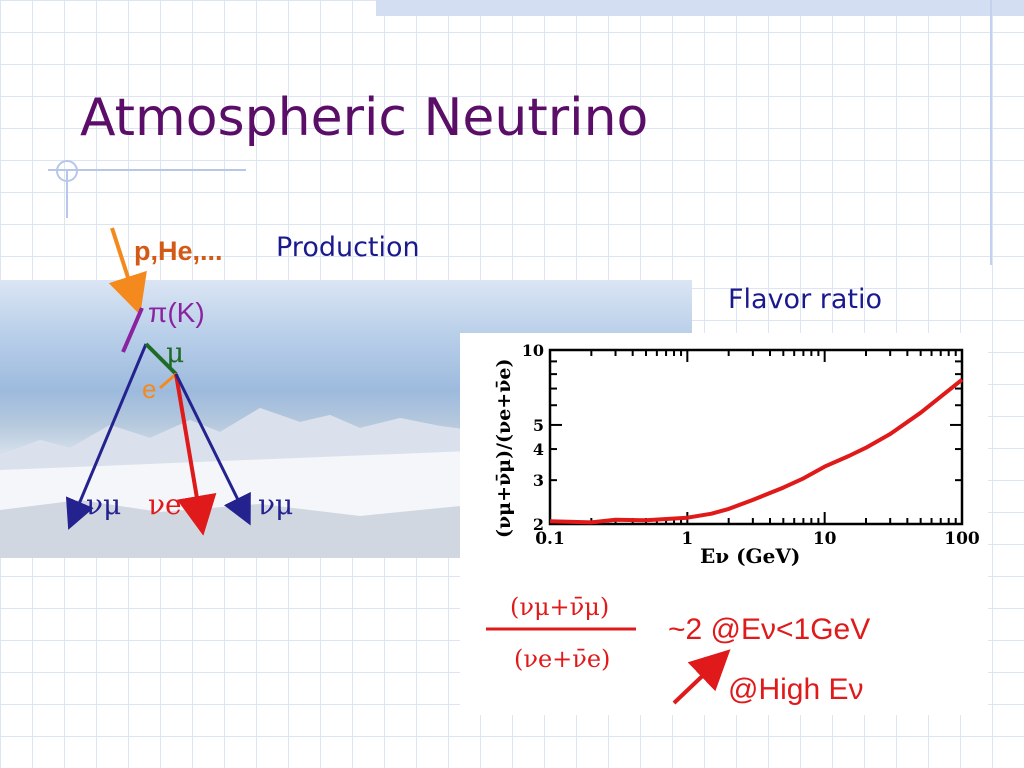  I want to click on y-axis-label: (νμ+ν̄μ)/(νe+ν̄e), so click(504, 448).